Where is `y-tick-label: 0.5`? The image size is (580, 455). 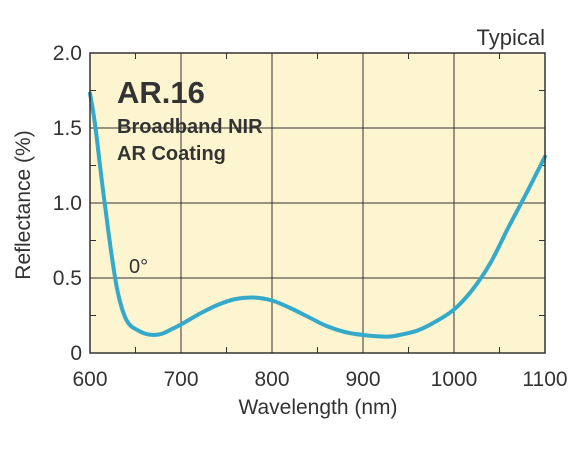
y-tick-label: 0.5 is located at coordinates (67, 278).